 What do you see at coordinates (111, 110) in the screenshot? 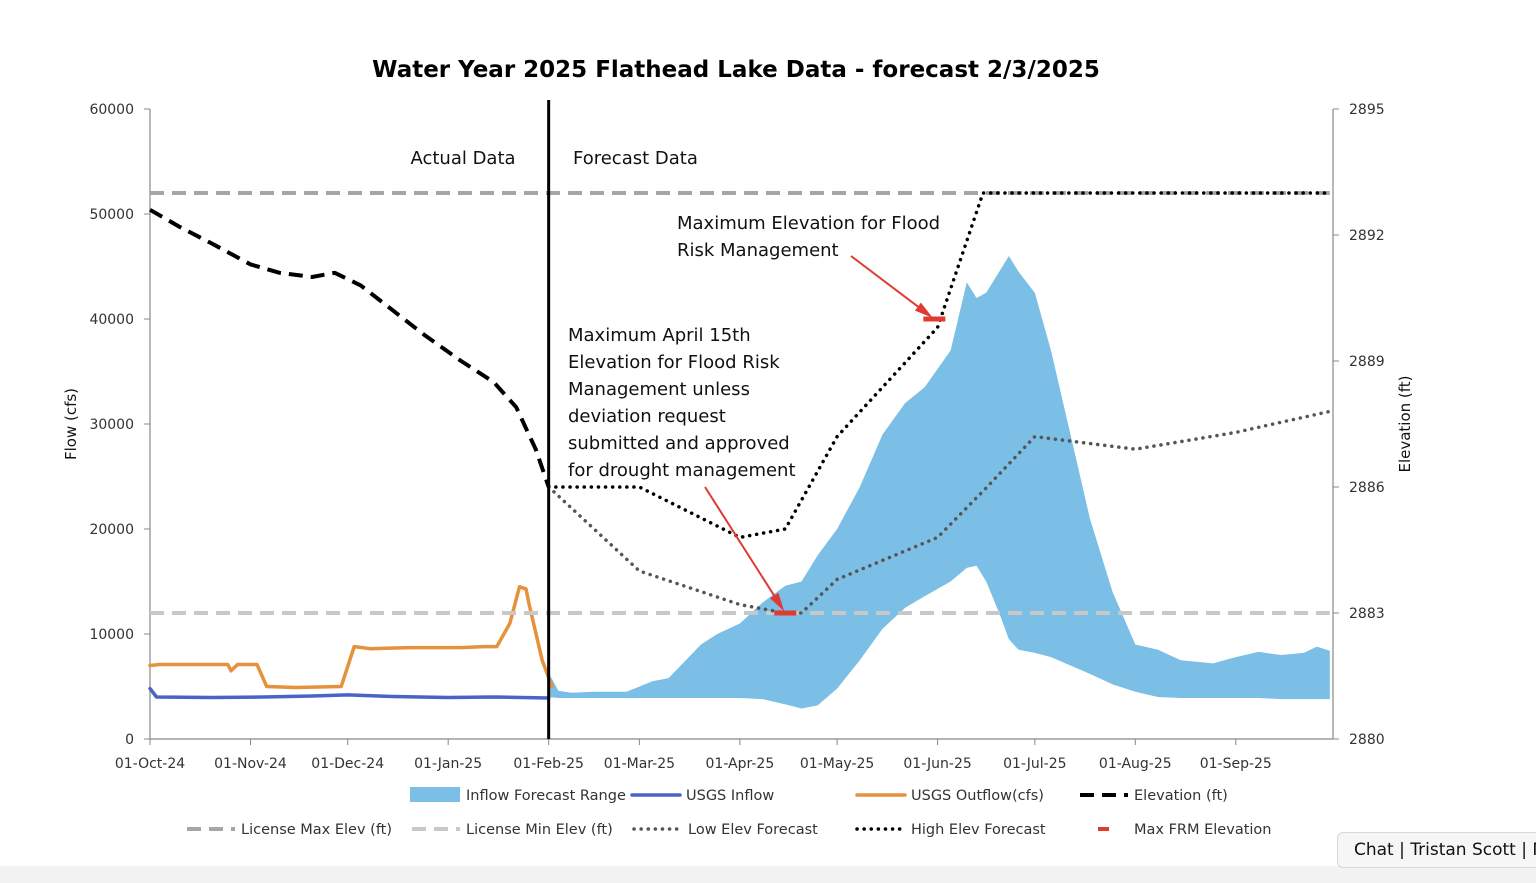
I see `y-tick-label: 60000` at bounding box center [111, 110].